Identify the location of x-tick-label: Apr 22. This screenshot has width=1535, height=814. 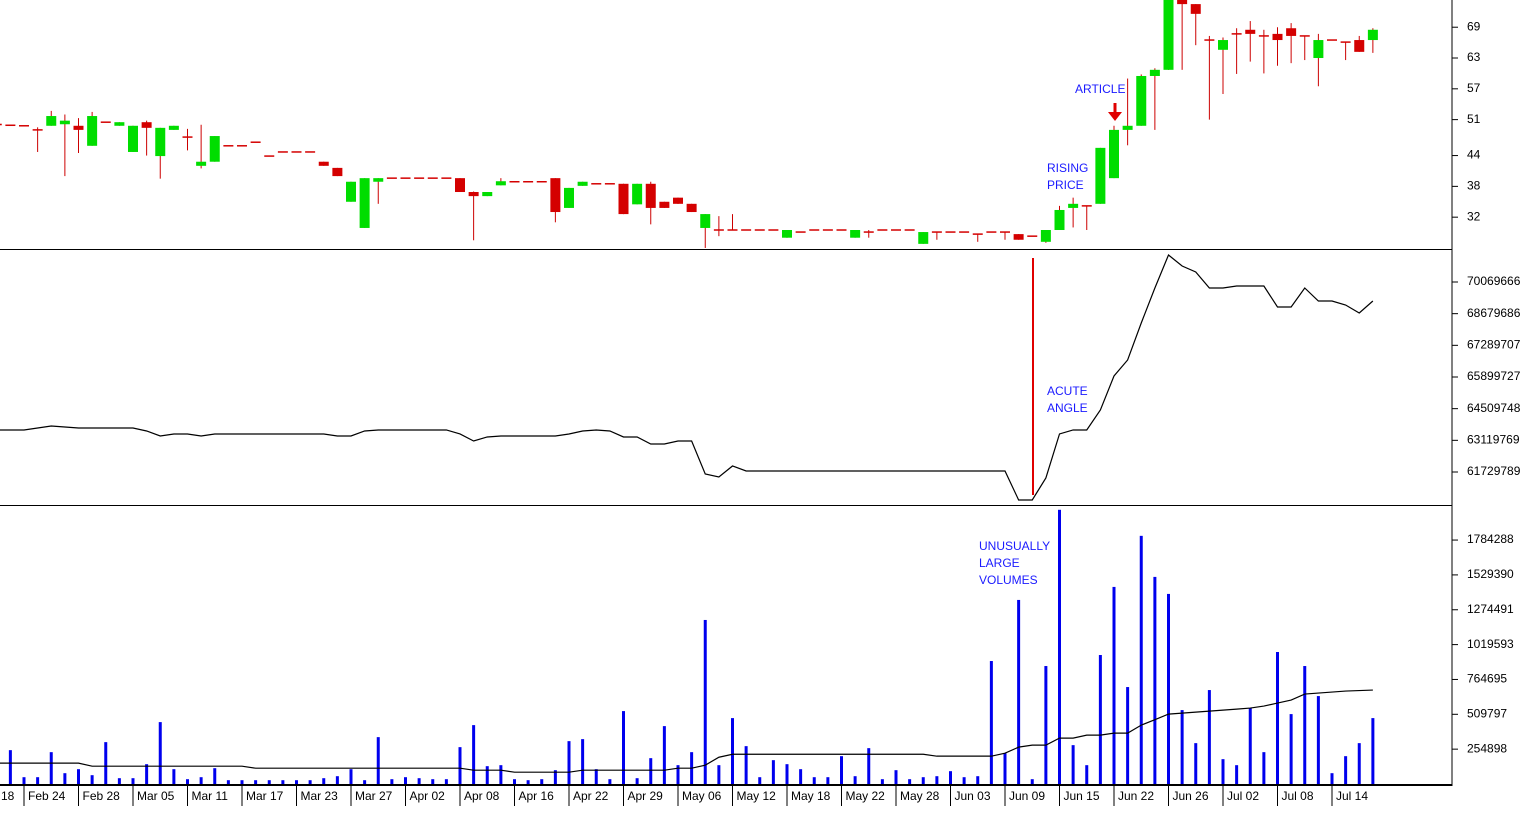
(591, 796).